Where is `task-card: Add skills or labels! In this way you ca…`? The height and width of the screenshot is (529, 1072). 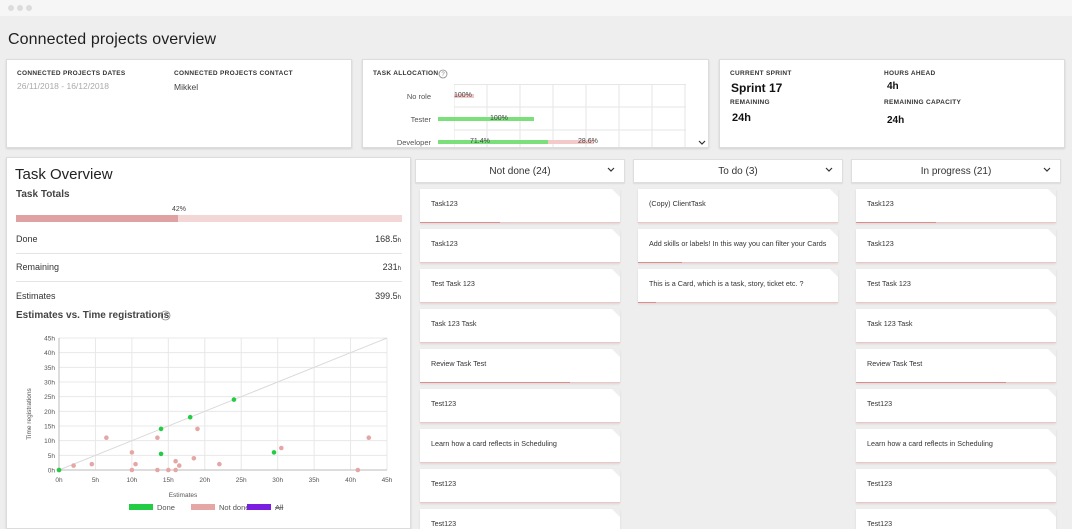 task-card: Add skills or labels! In this way you ca… is located at coordinates (738, 246).